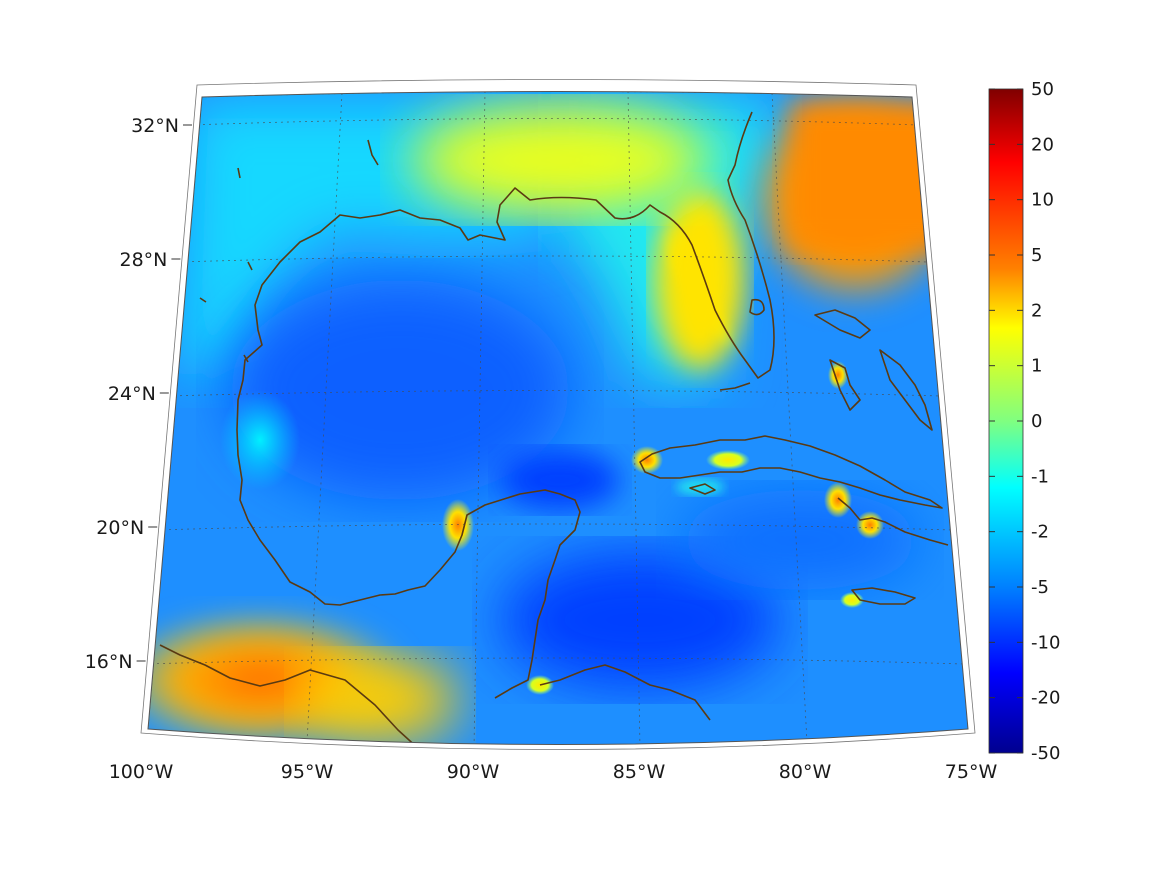 This screenshot has width=1167, height=875. What do you see at coordinates (473, 772) in the screenshot?
I see `longitude-label: 90°W` at bounding box center [473, 772].